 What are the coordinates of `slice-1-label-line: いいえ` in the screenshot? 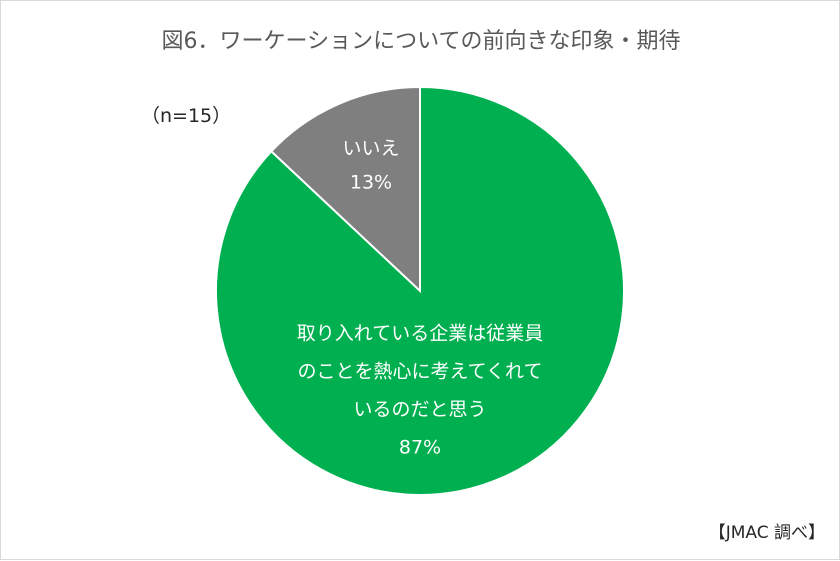 It's located at (370, 149).